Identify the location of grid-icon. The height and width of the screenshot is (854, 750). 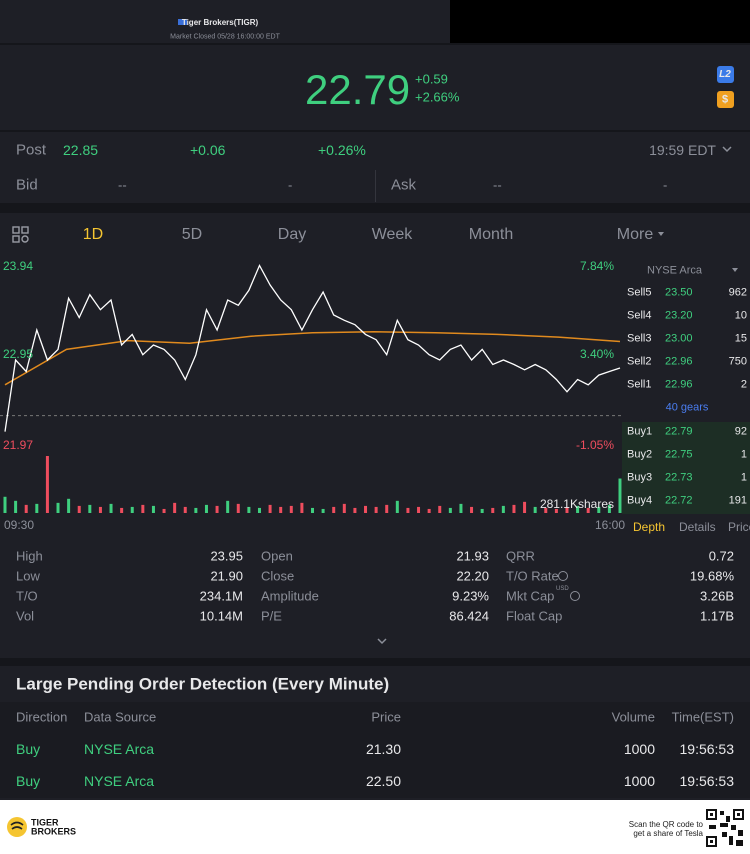
(21, 235).